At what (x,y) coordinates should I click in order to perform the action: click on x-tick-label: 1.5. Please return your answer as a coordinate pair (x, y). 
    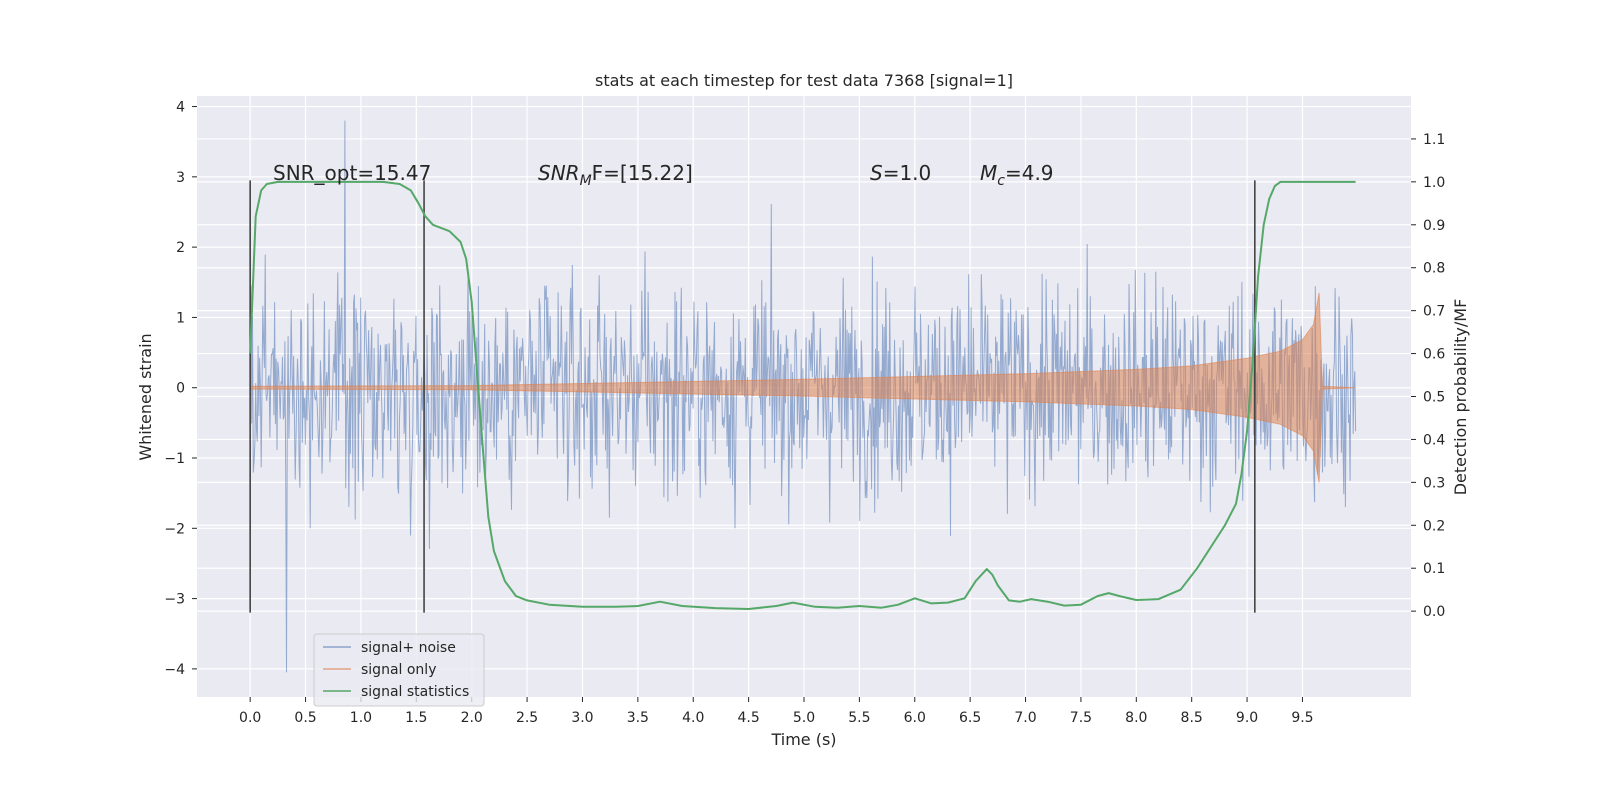
    Looking at the image, I should click on (416, 718).